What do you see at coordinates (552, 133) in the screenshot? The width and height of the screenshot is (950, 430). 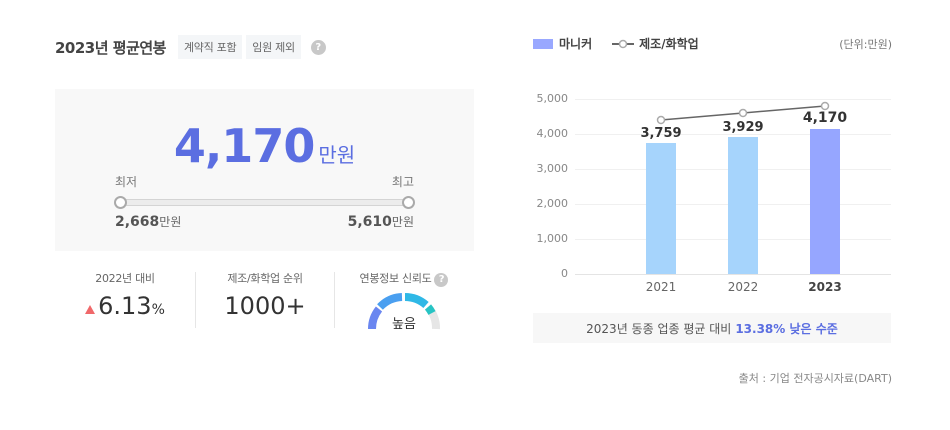 I see `y-tick: 4,000` at bounding box center [552, 133].